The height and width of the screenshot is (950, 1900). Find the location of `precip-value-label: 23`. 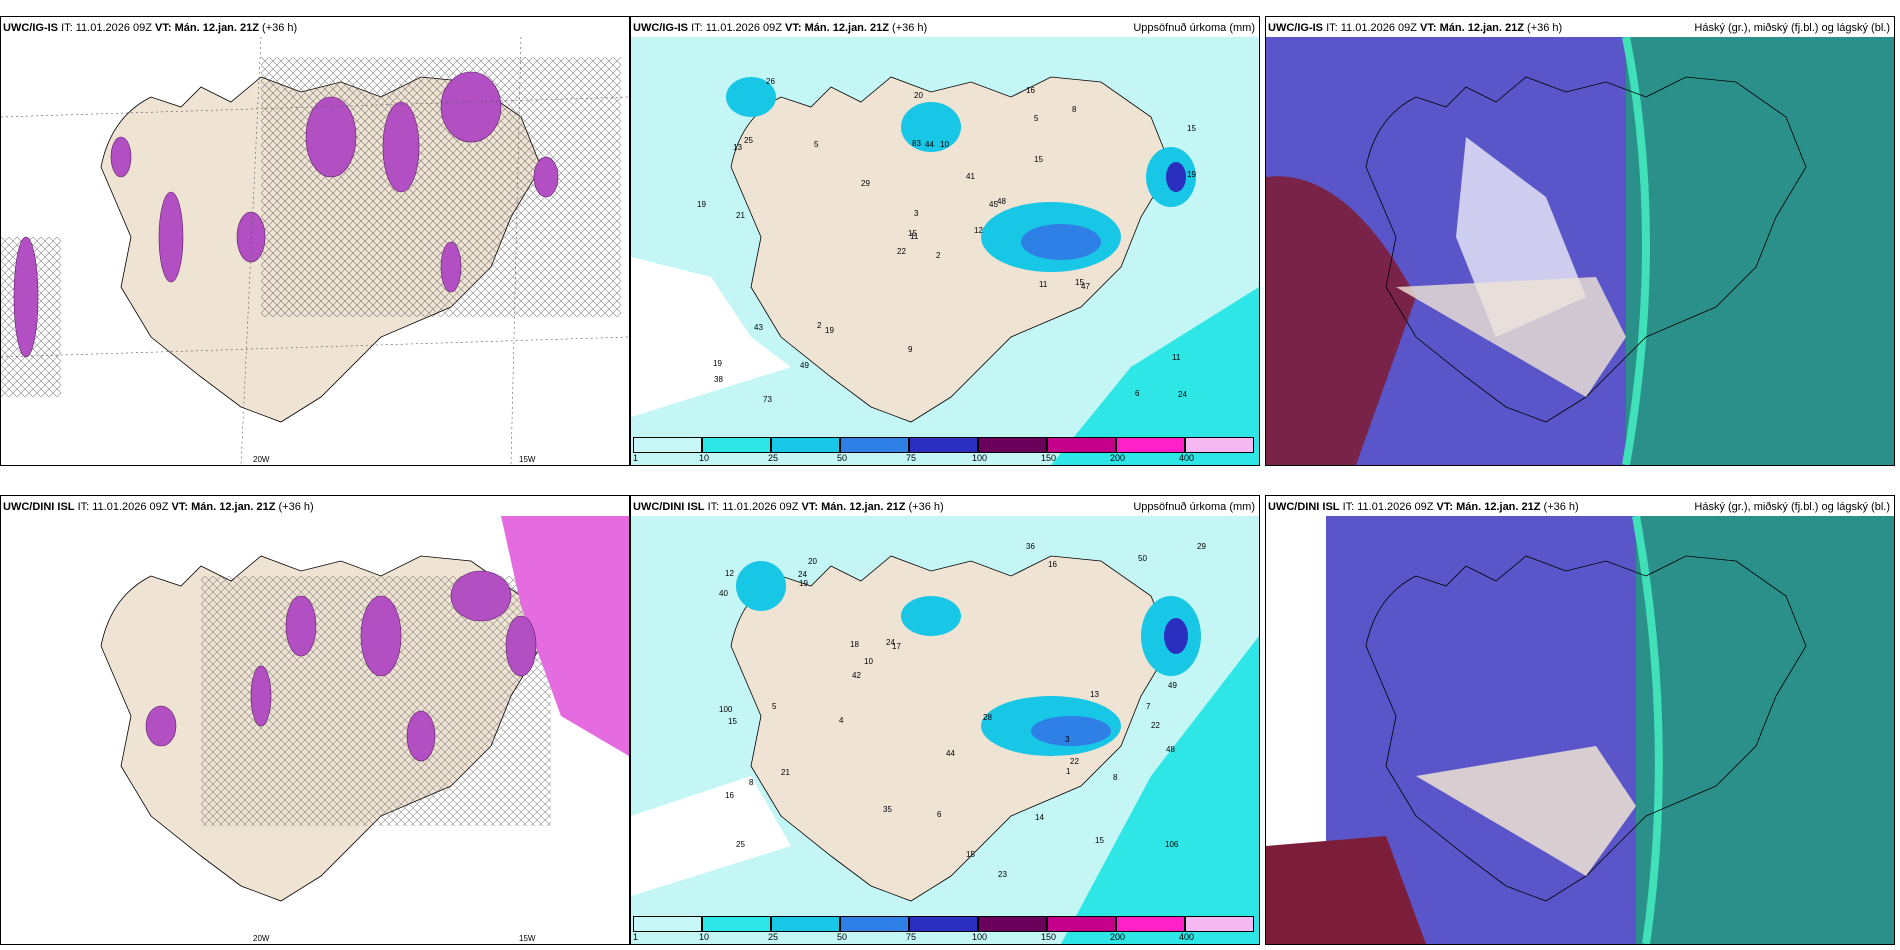

precip-value-label: 23 is located at coordinates (1002, 874).